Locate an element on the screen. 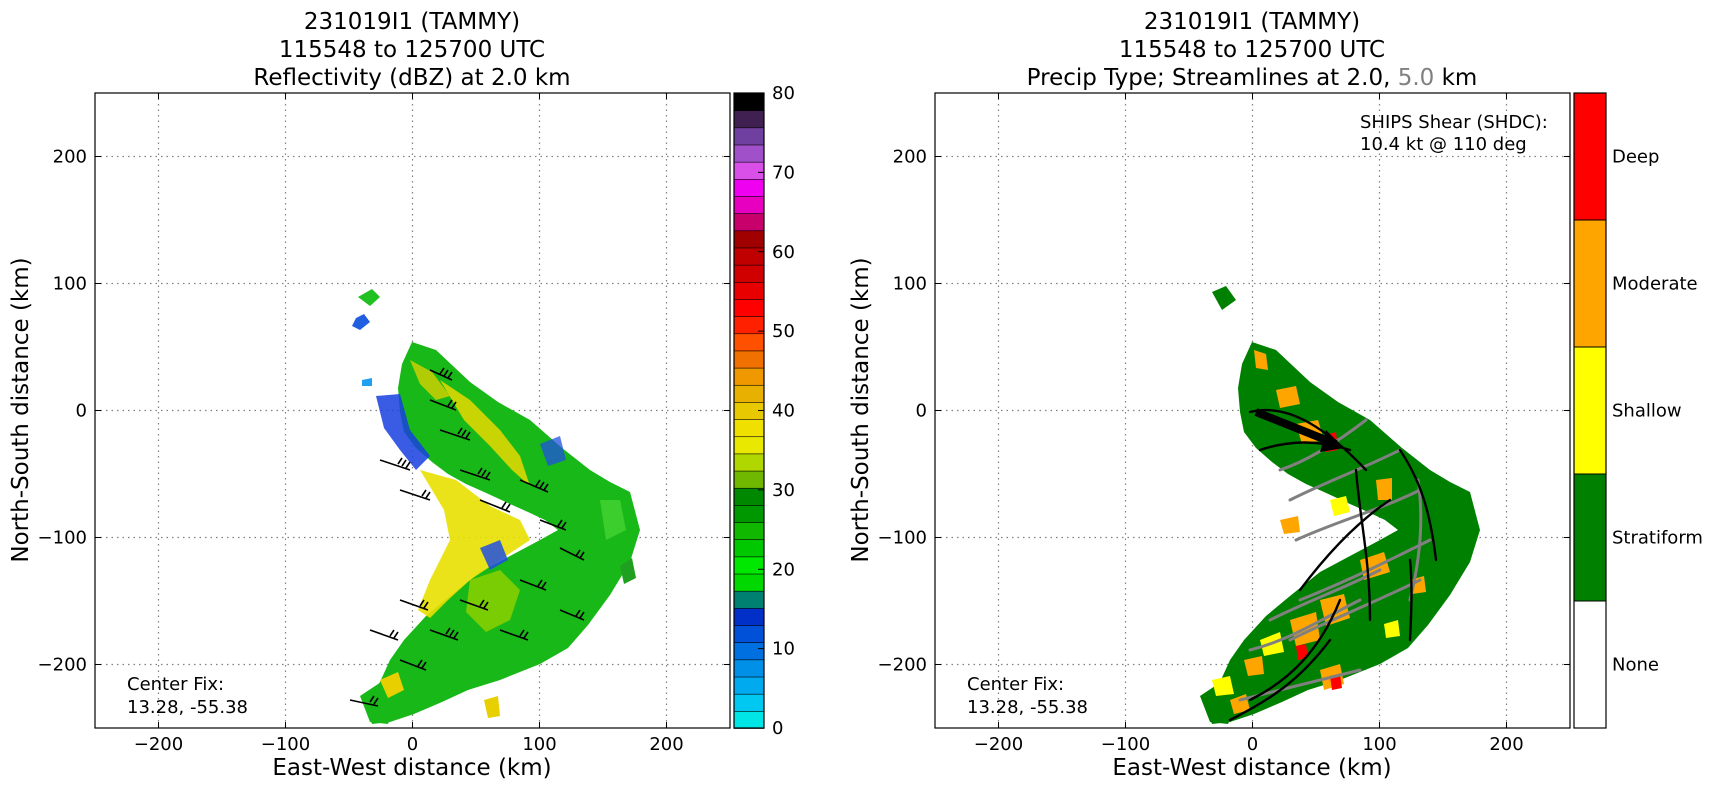 This screenshot has height=787, width=1717. colorbar-tick-label: 50 is located at coordinates (783, 331).